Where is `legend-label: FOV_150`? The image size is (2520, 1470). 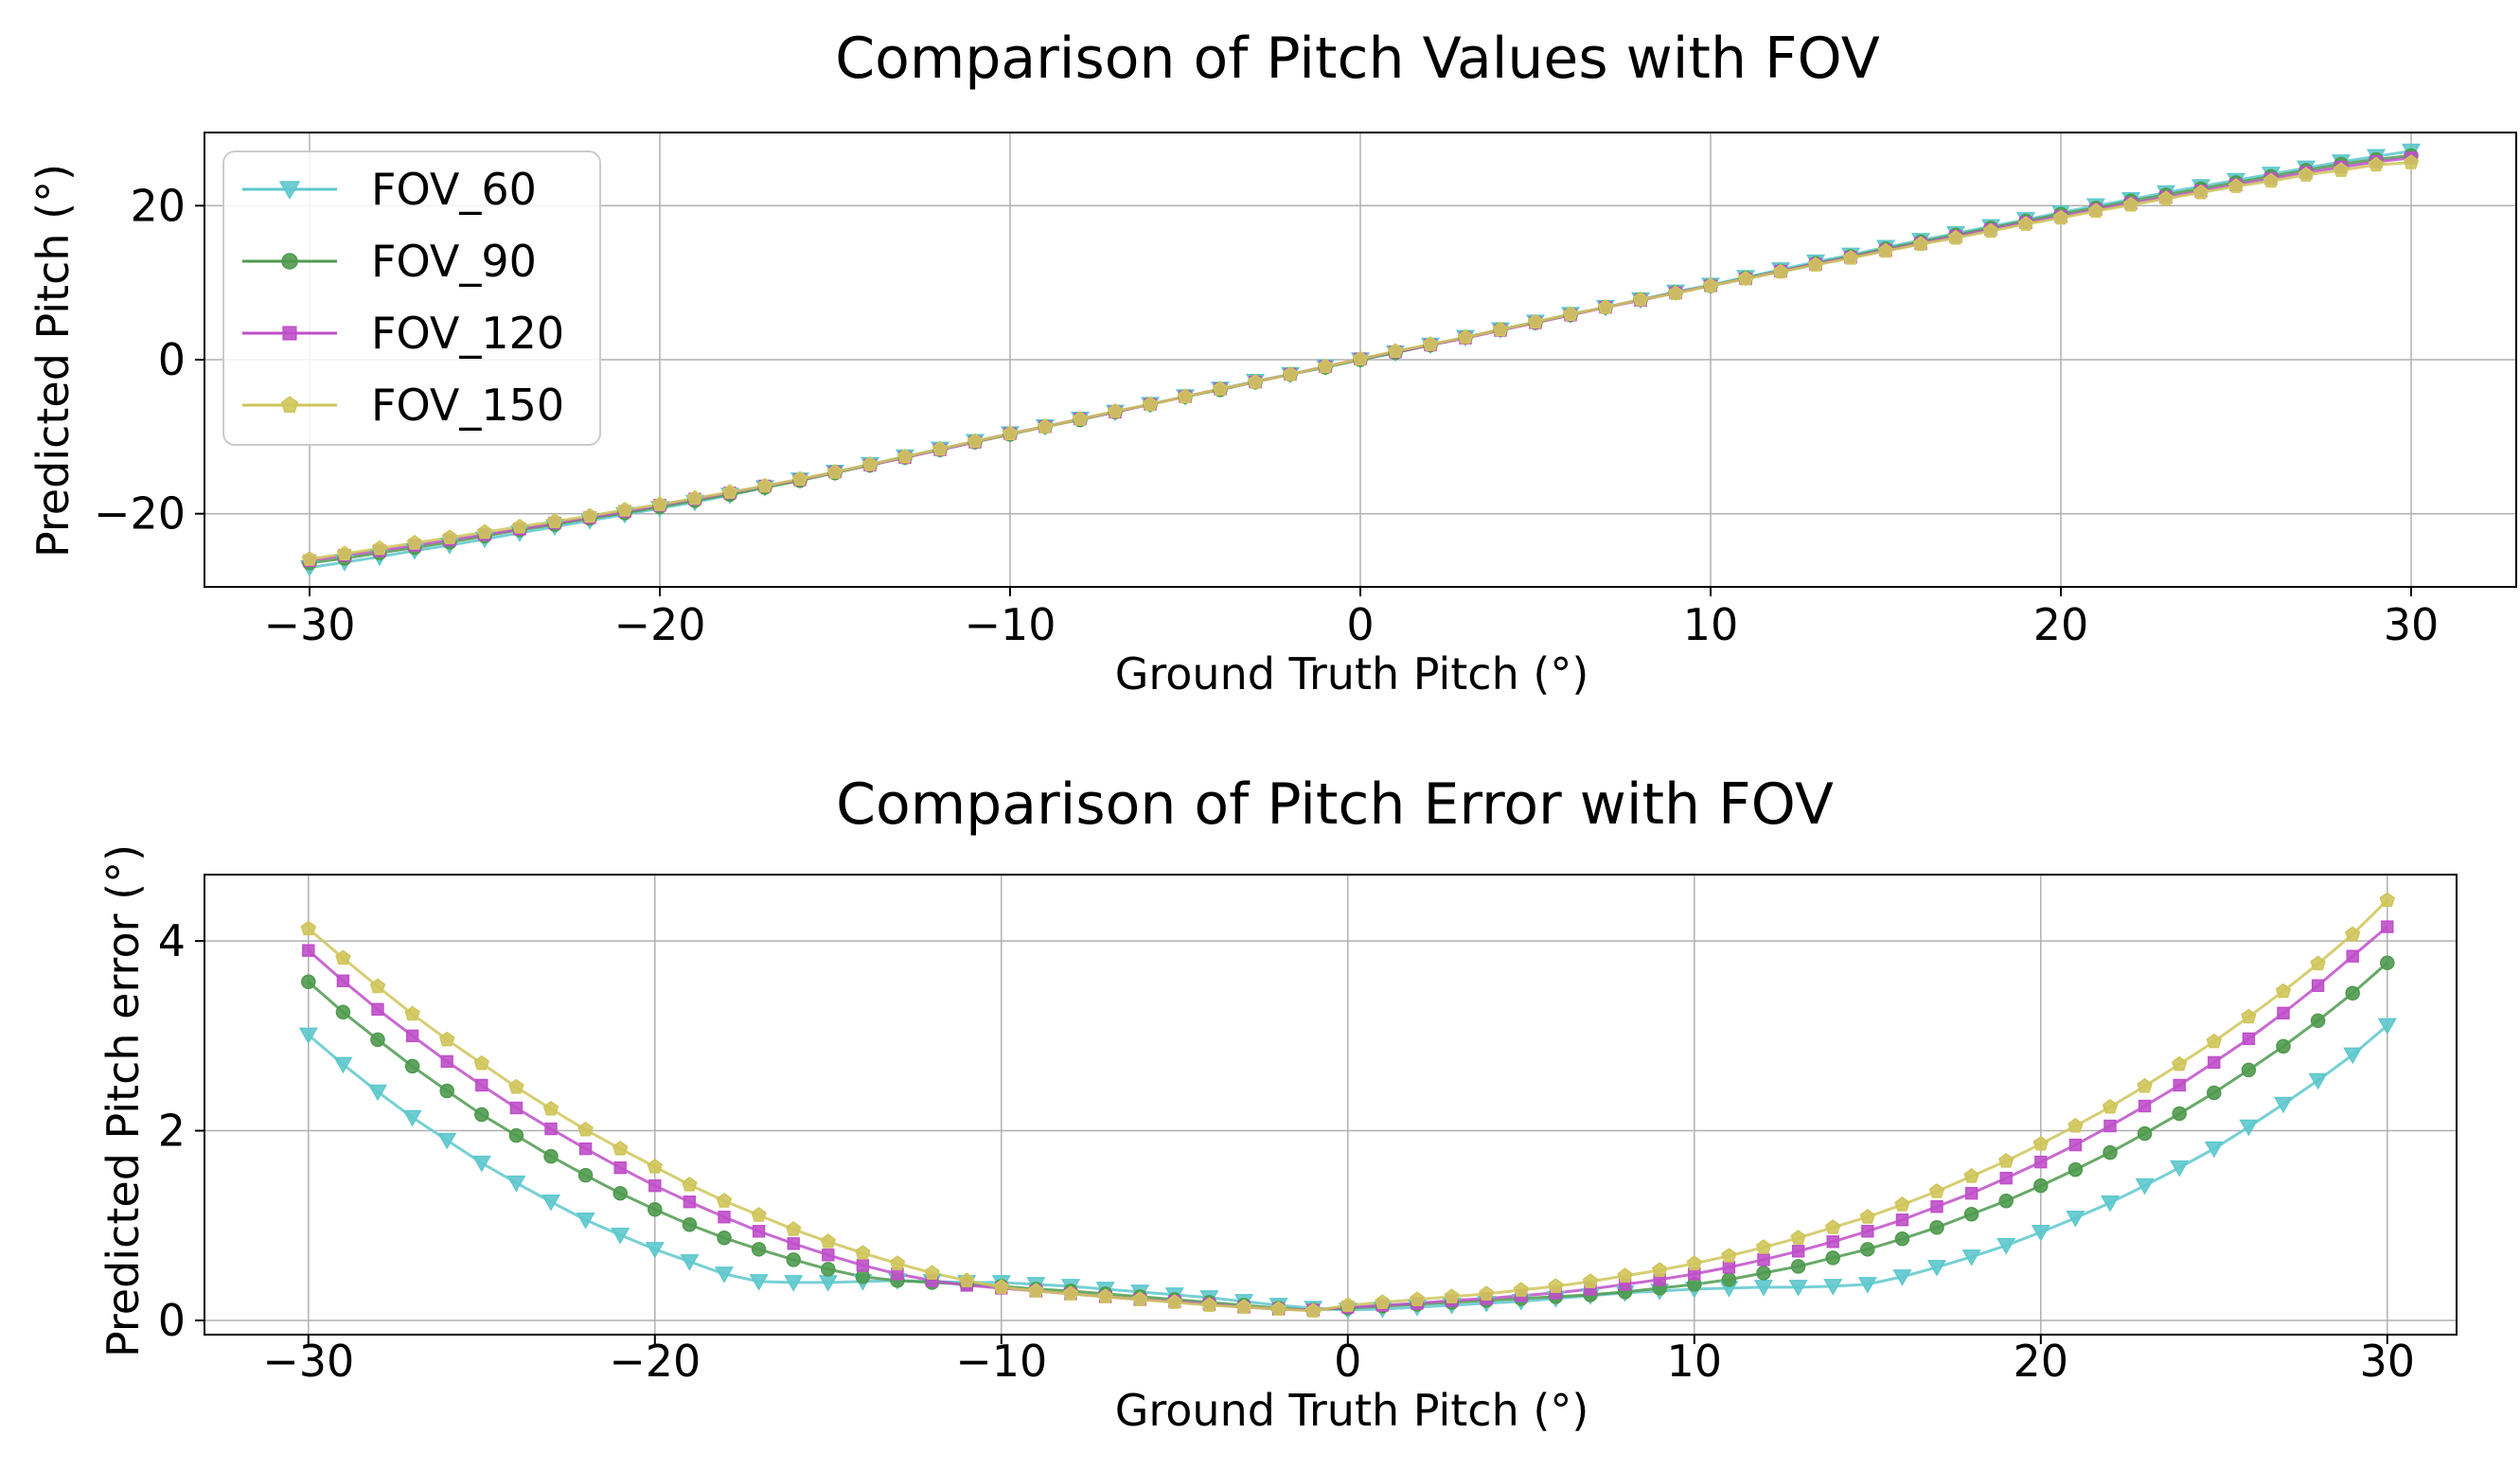 legend-label: FOV_150 is located at coordinates (467, 406).